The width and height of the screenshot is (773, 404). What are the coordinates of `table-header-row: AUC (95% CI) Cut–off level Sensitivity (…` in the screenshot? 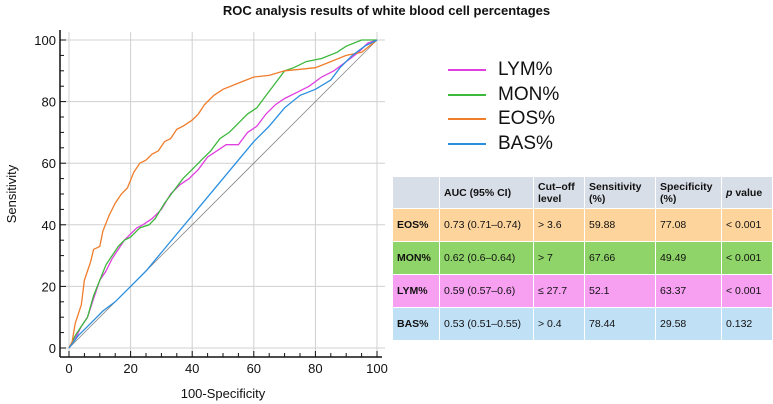 It's located at (582, 192).